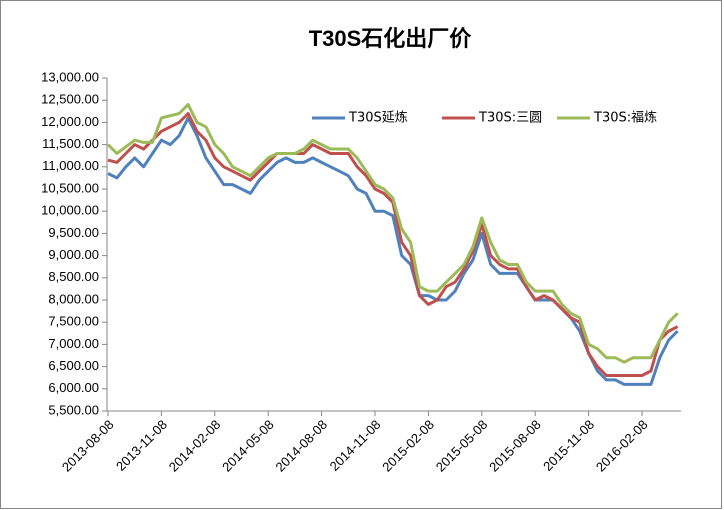 This screenshot has height=510, width=724. Describe the element at coordinates (70, 187) in the screenshot. I see `y-tick-label: 10,500.00` at that location.